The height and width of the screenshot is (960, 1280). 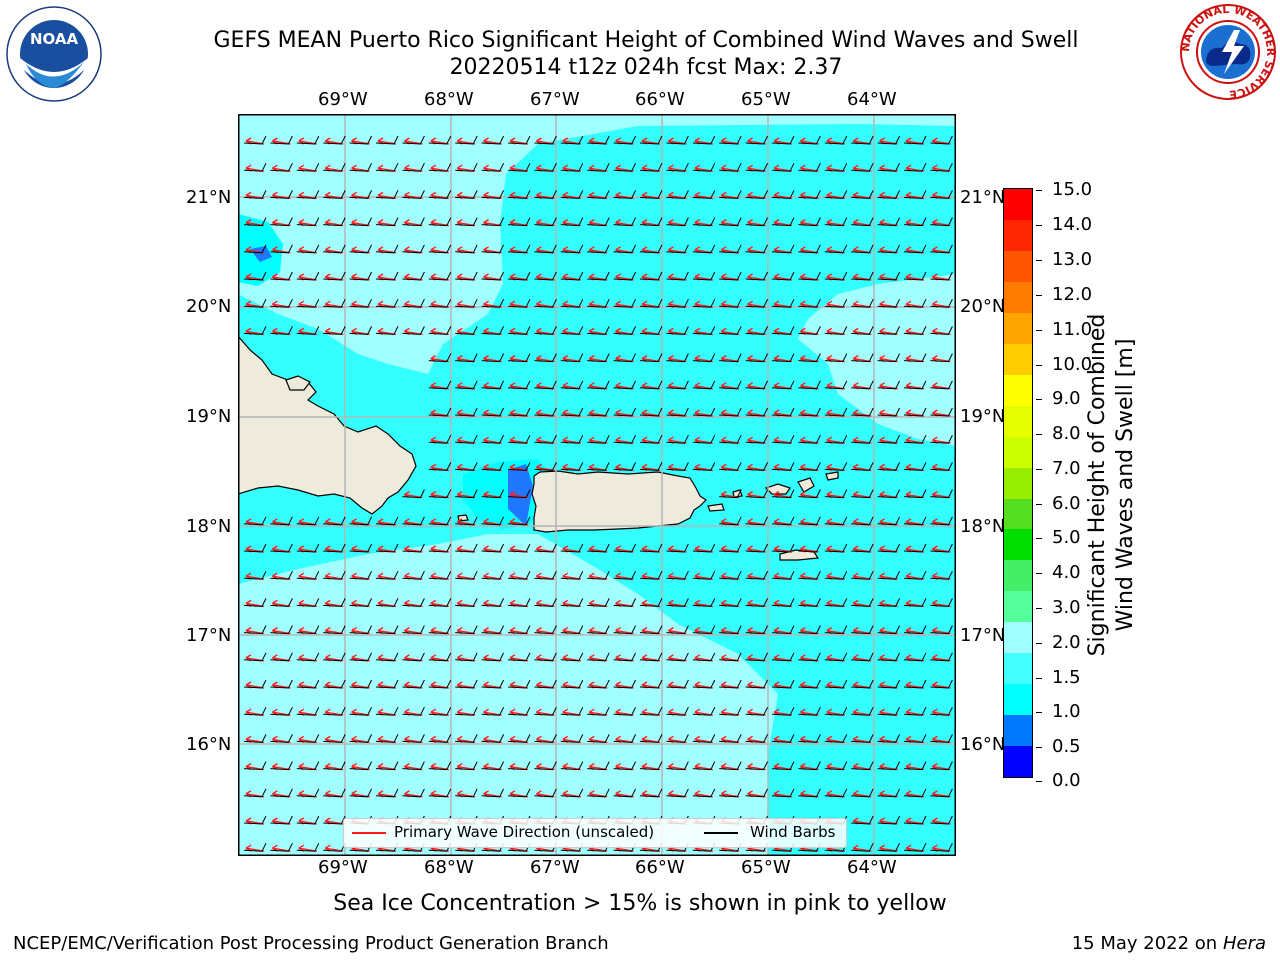 I want to click on colorbar-tick: 5.0, so click(x=1058, y=537).